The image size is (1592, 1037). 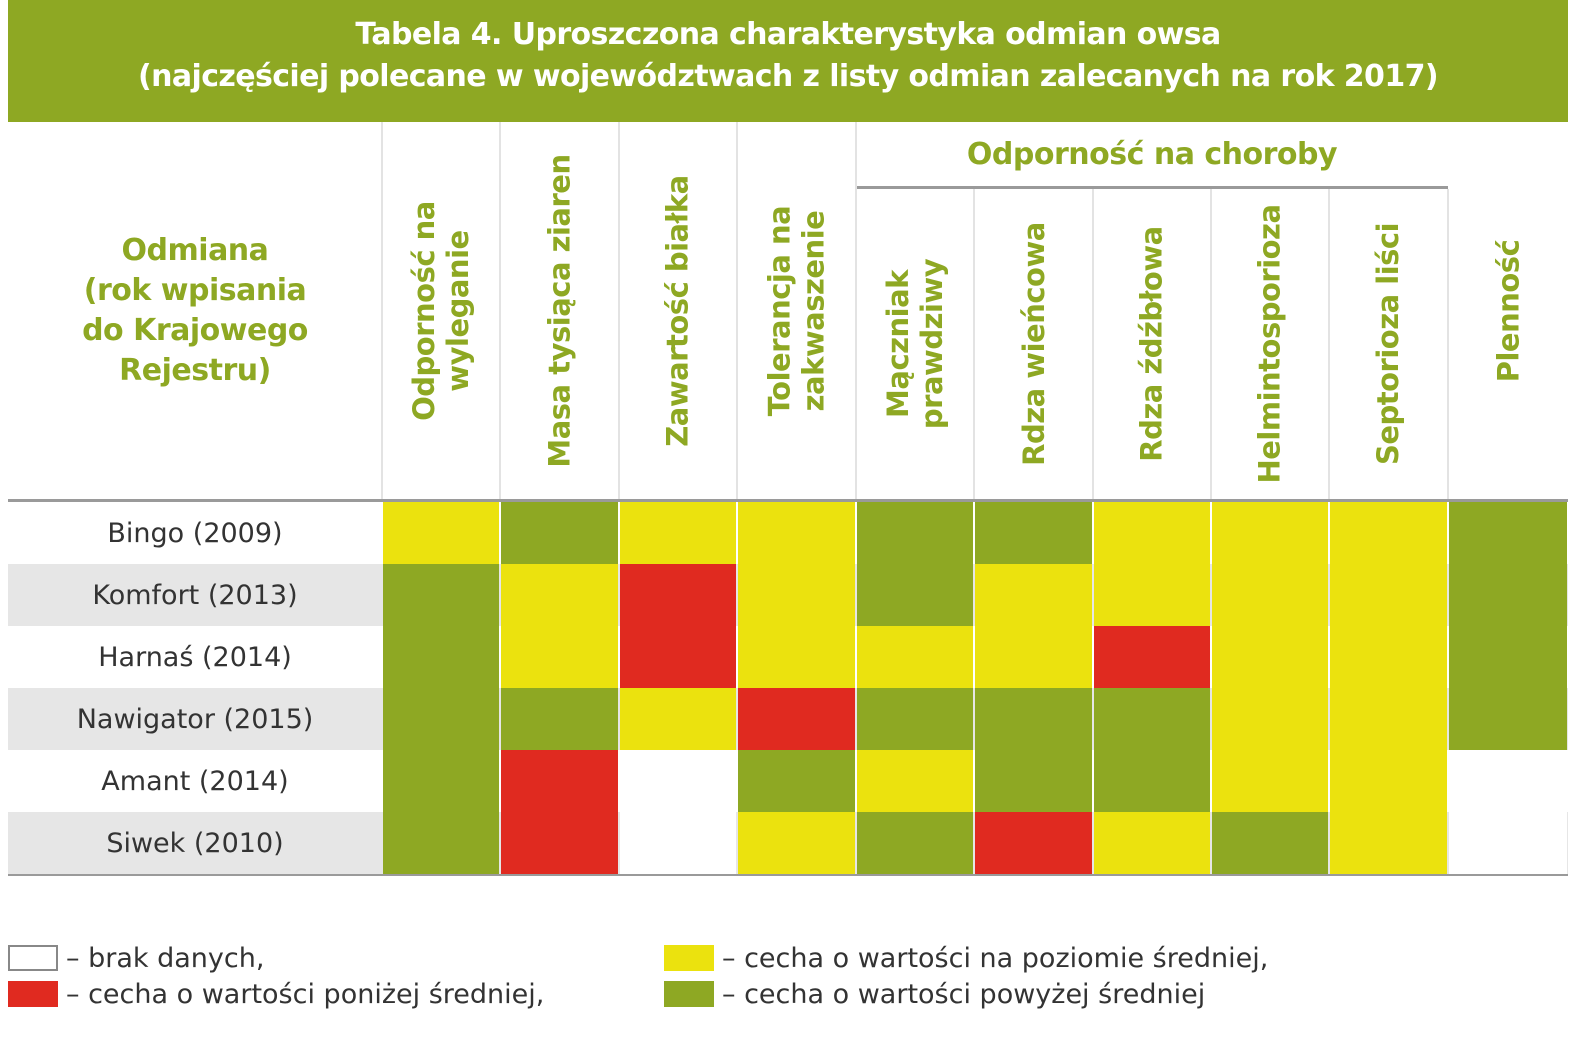 I want to click on disease-resistance-group-header: Odporność na choroby, so click(x=1152, y=154).